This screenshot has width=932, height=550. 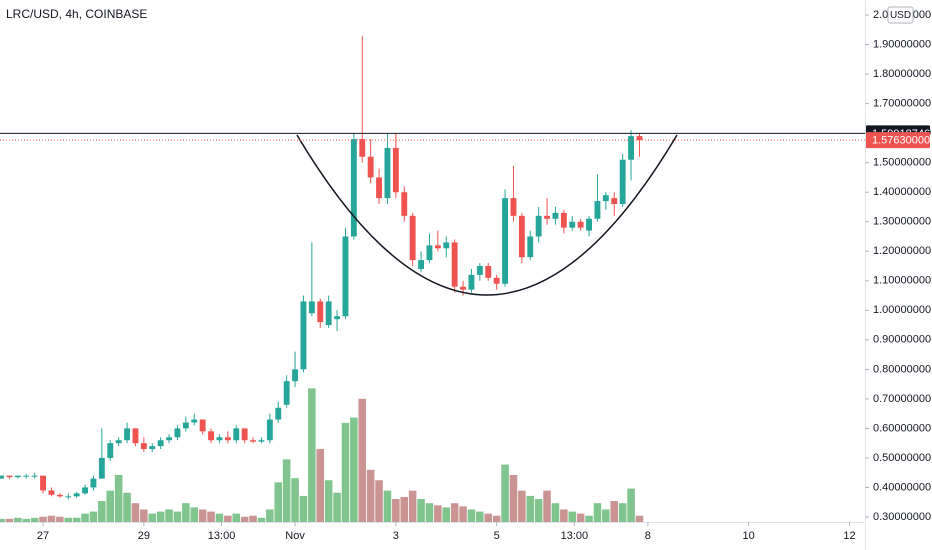 I want to click on y-tick-label: 1.80000000, so click(x=902, y=74).